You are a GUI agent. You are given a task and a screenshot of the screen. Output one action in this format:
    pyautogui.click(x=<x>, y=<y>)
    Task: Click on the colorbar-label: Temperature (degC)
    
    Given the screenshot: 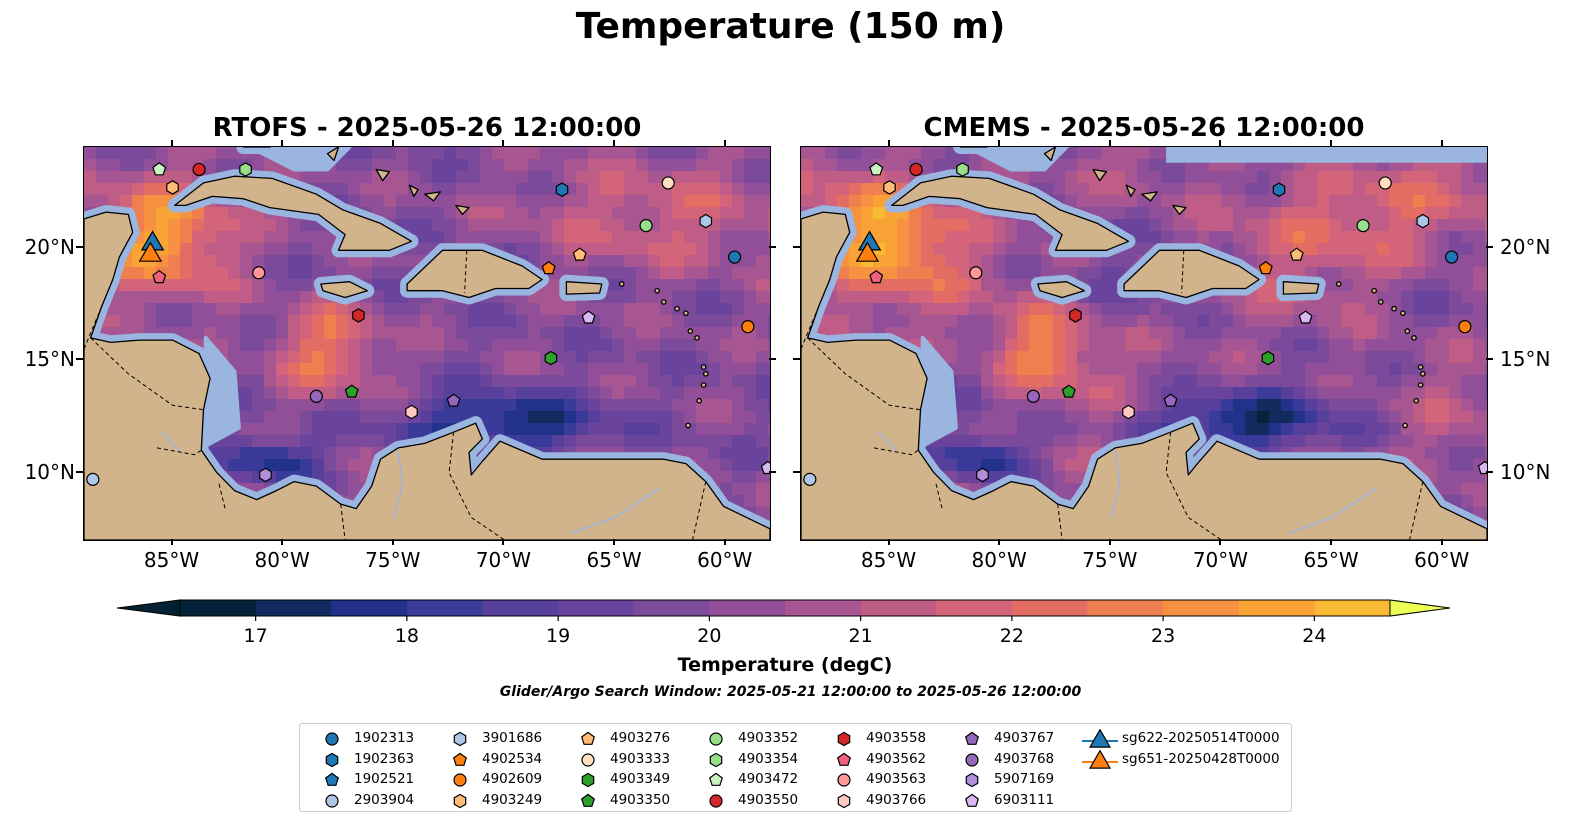 What is the action you would take?
    pyautogui.click(x=785, y=665)
    